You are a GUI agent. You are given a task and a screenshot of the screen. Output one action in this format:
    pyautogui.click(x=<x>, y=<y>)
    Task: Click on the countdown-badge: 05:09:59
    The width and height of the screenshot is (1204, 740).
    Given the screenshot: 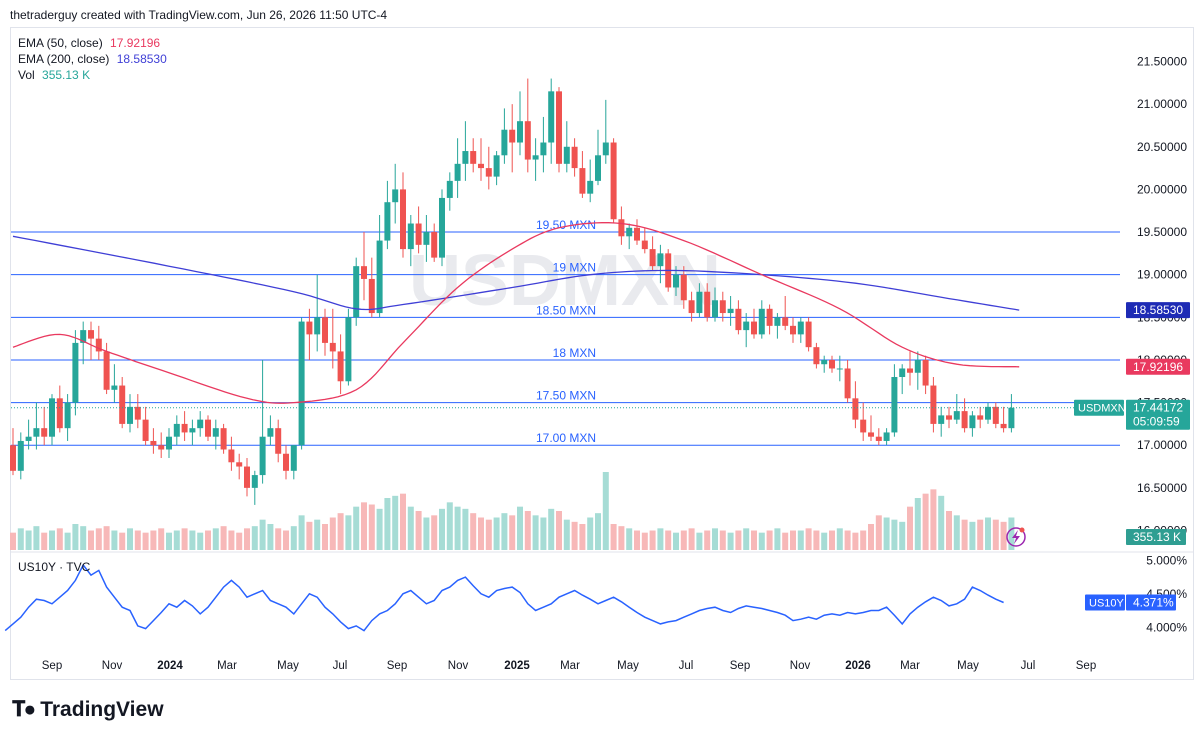 What is the action you would take?
    pyautogui.click(x=1156, y=422)
    